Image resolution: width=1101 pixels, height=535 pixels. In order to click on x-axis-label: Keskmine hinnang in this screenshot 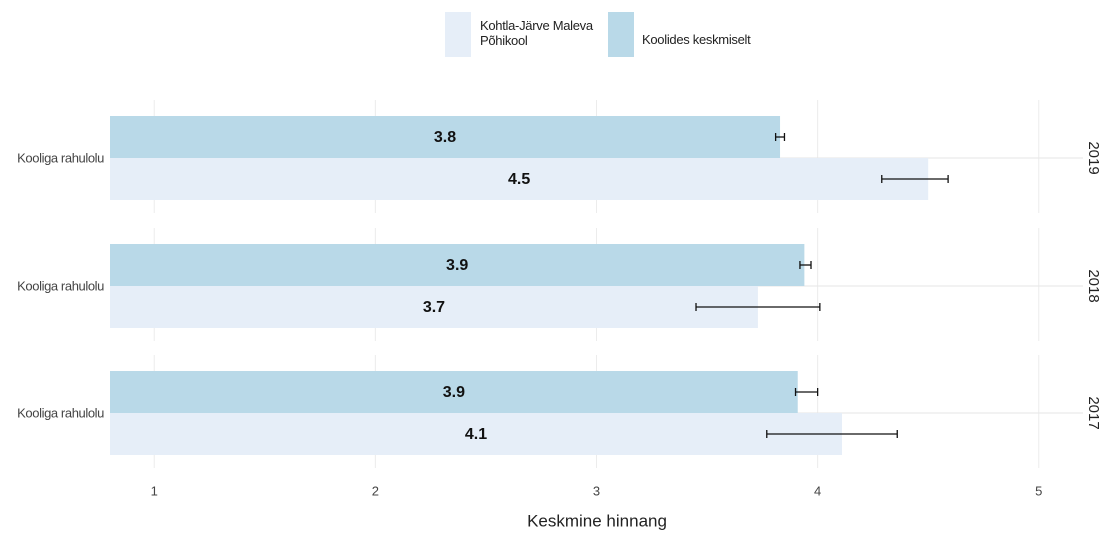, I will do `click(597, 520)`.